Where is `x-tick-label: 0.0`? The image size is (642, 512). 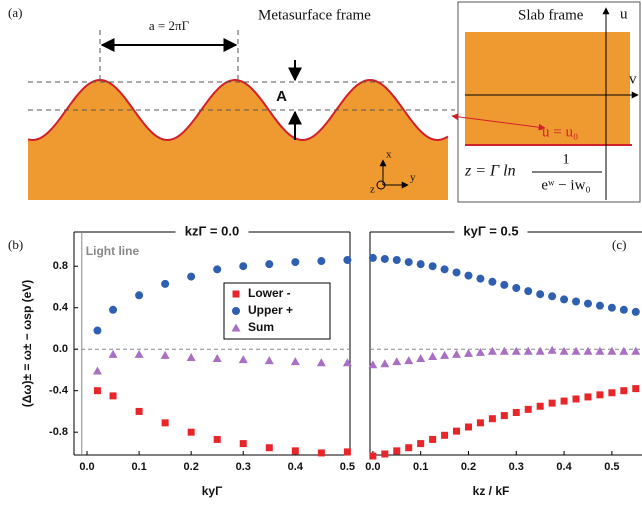
x-tick-label: 0.0 is located at coordinates (372, 467).